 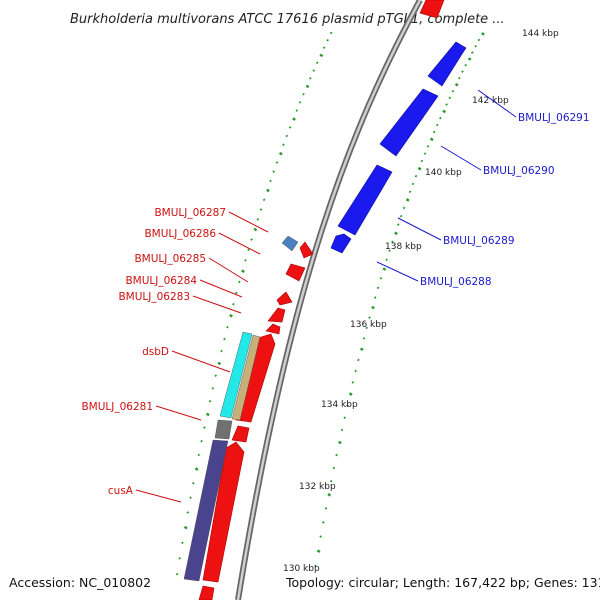 What do you see at coordinates (301, 569) in the screenshot?
I see `tick-label: 130 kbp` at bounding box center [301, 569].